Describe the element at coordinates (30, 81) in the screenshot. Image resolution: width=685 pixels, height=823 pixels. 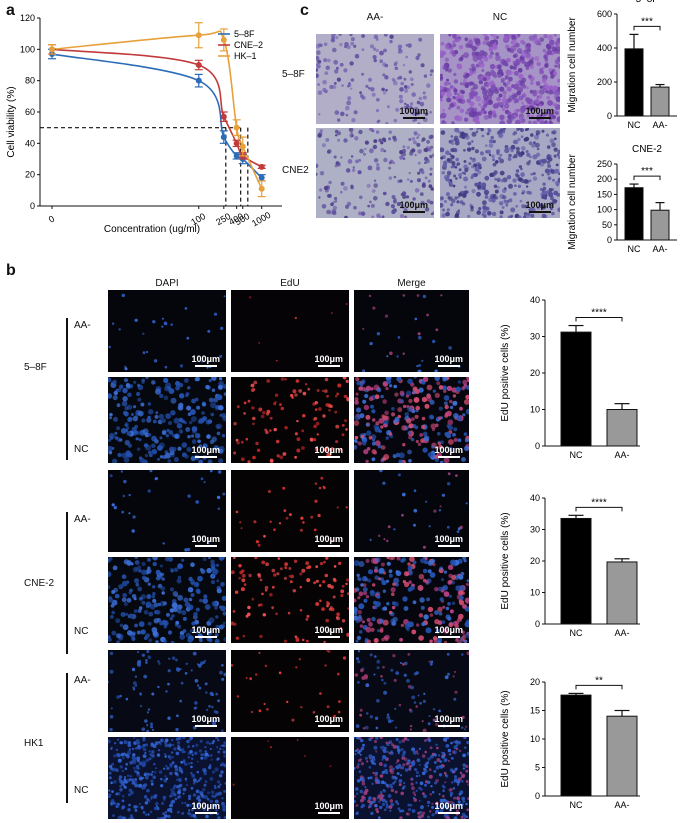
I see `y-tick-label: 80` at that location.